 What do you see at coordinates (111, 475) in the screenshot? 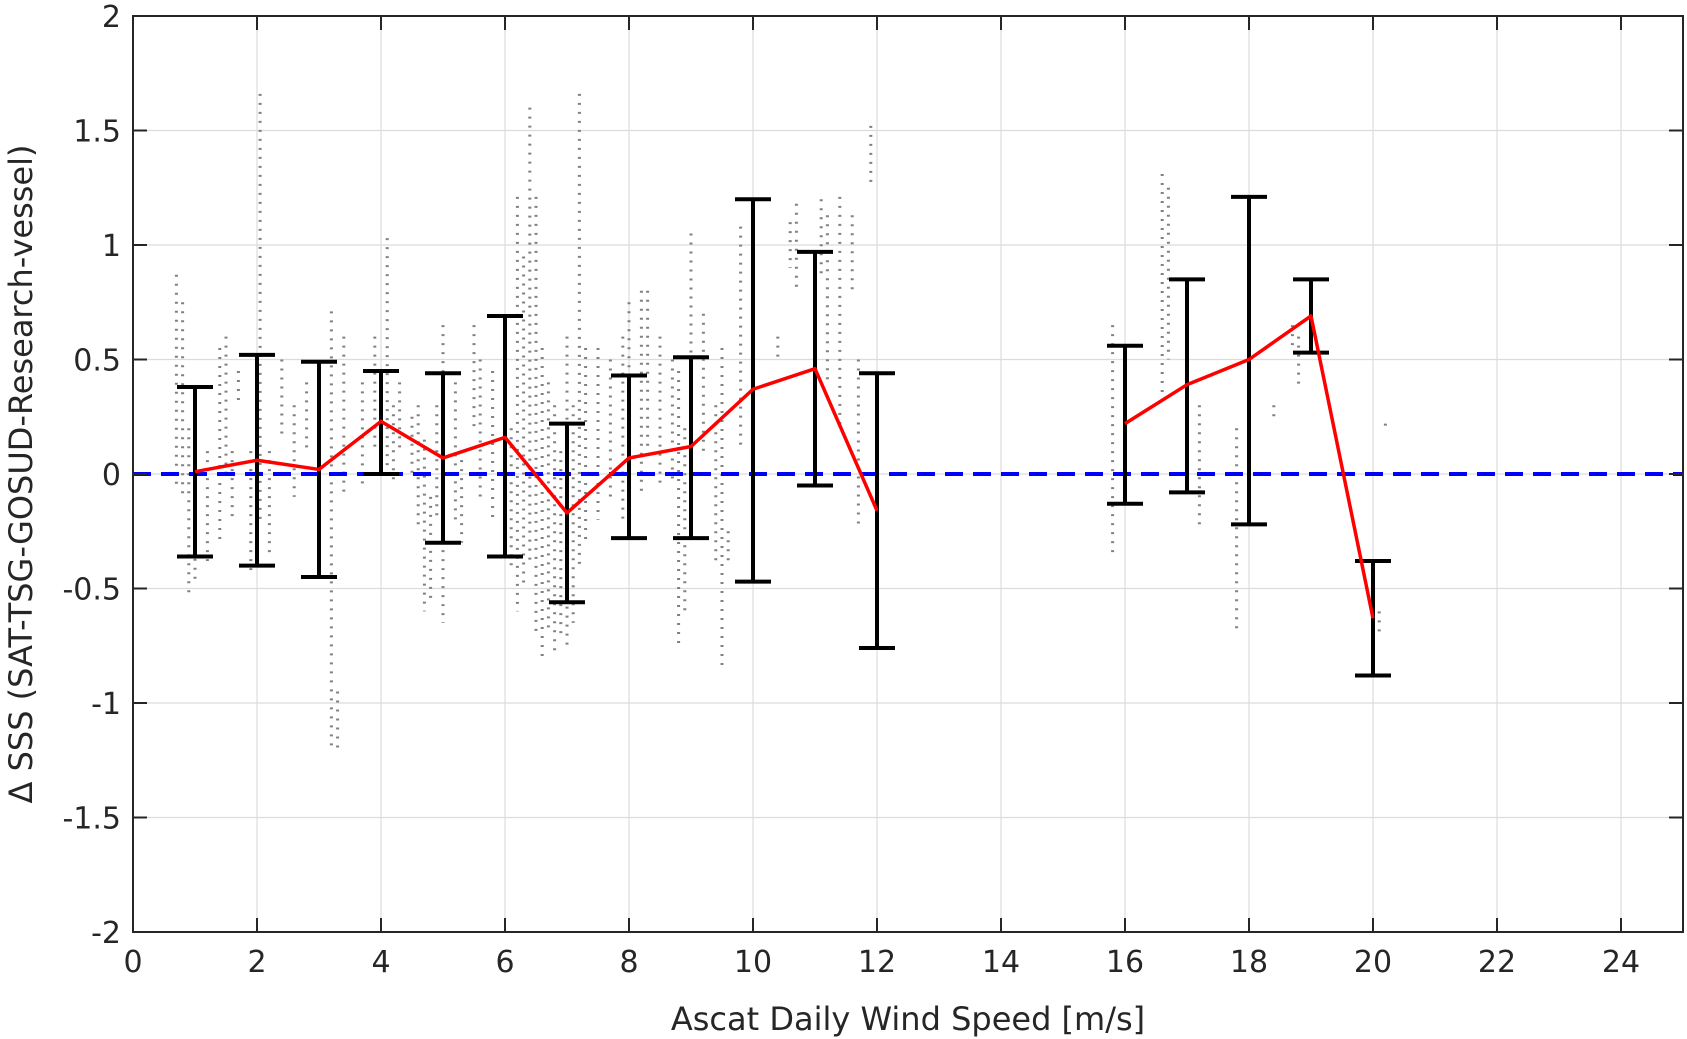
I see `y-tick-label: 0` at bounding box center [111, 475].